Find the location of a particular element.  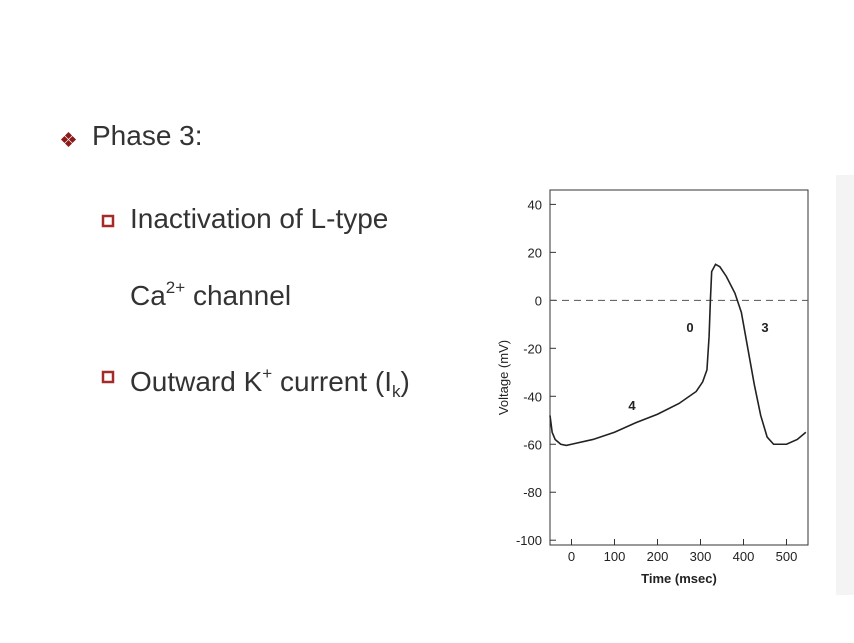

phase-label: 0 is located at coordinates (689, 327).